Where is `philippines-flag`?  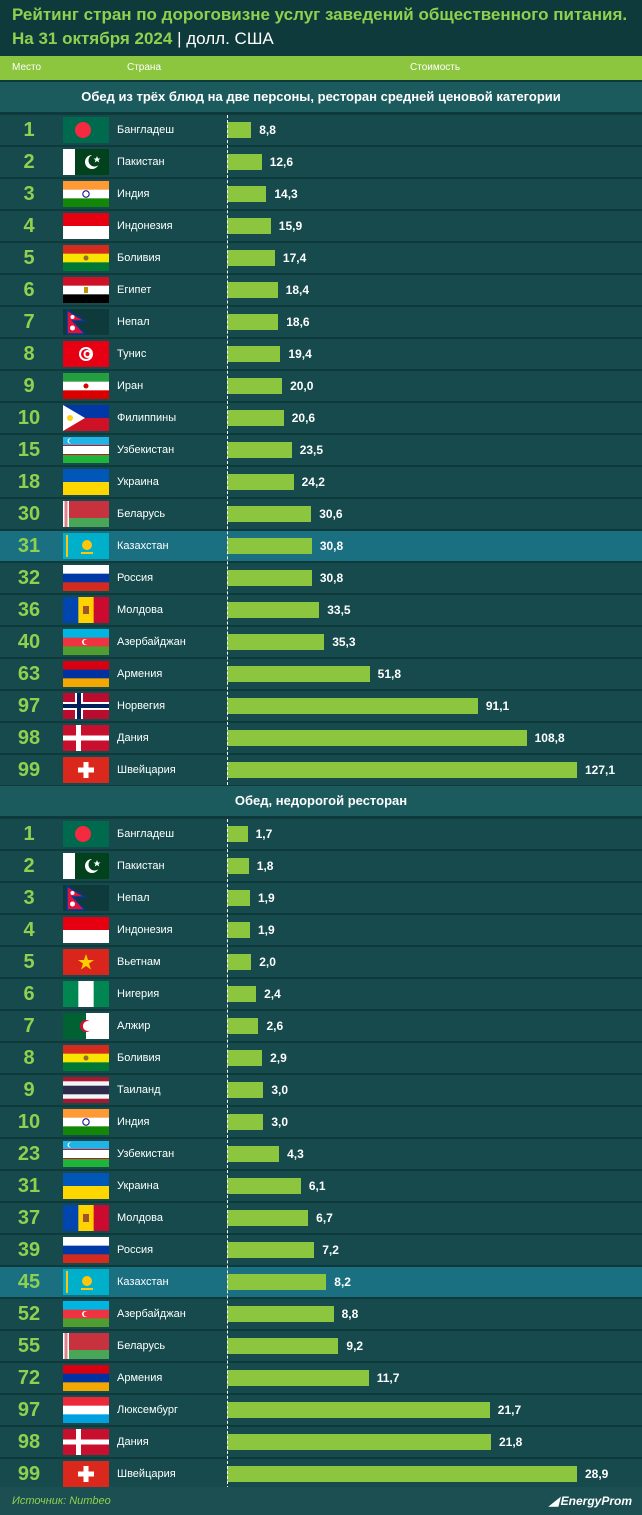 philippines-flag is located at coordinates (86, 418).